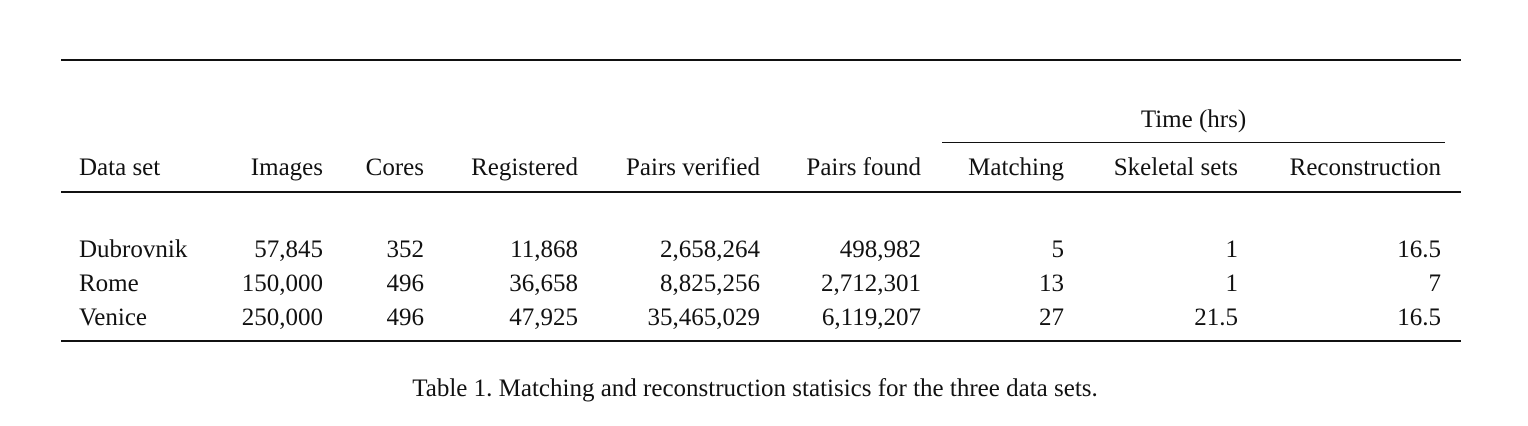 The image size is (1528, 426). What do you see at coordinates (704, 317) in the screenshot?
I see `table-cell: 35,465,029` at bounding box center [704, 317].